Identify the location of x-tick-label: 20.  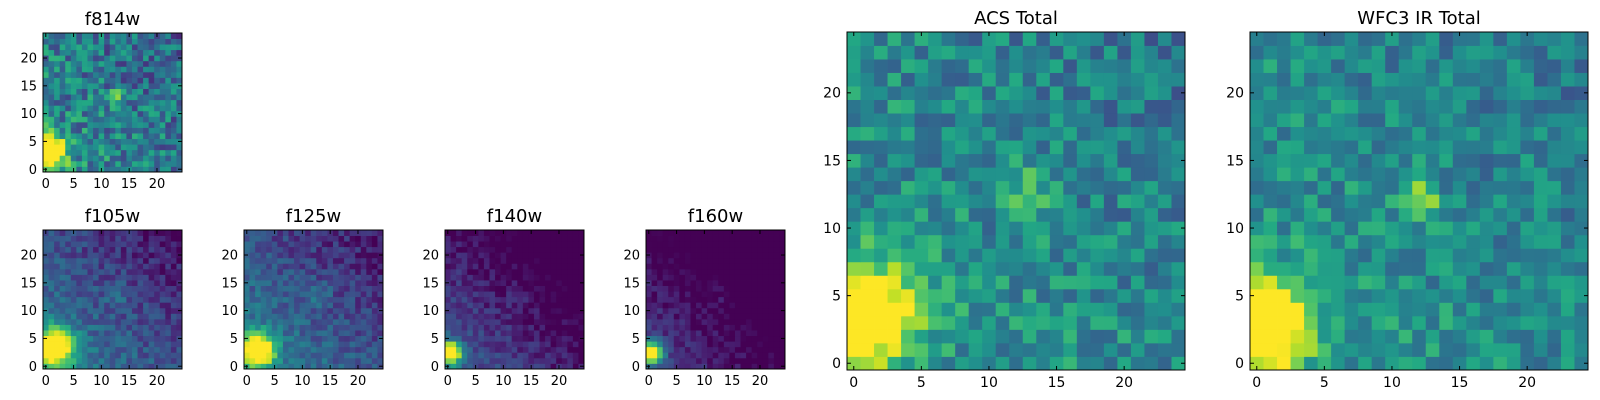
(157, 381).